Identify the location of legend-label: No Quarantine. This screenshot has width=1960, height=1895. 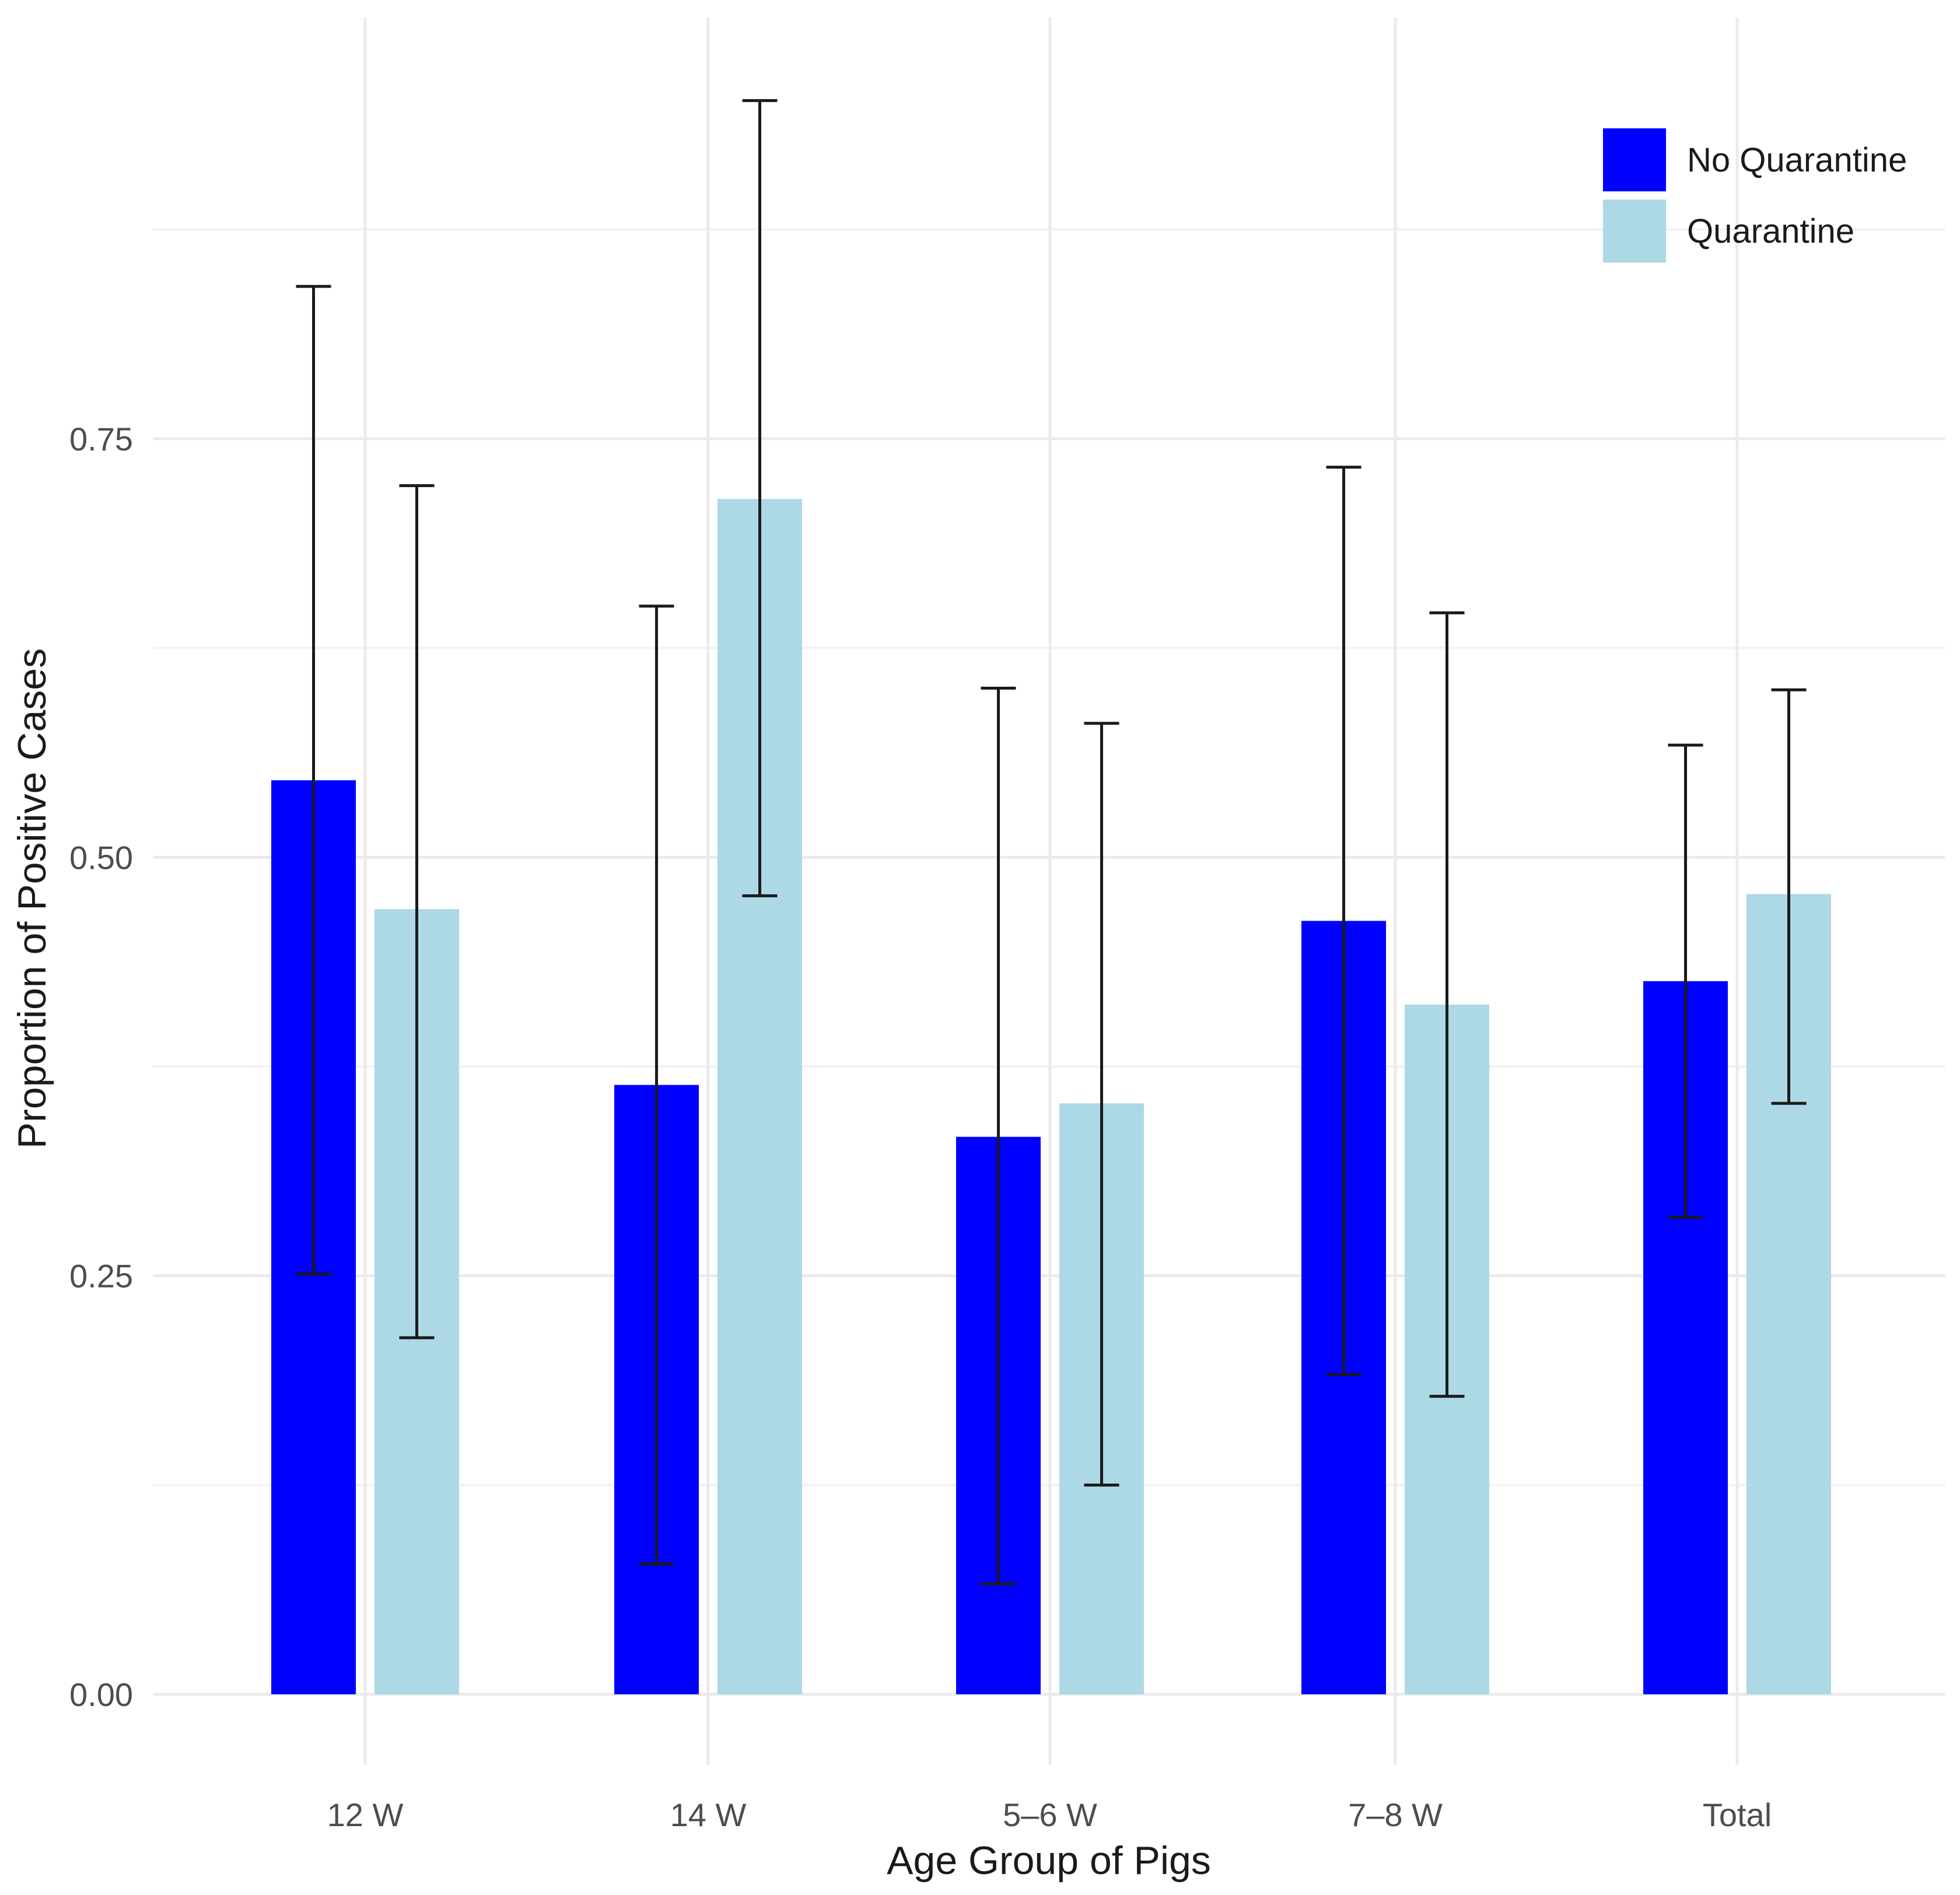
(1797, 160).